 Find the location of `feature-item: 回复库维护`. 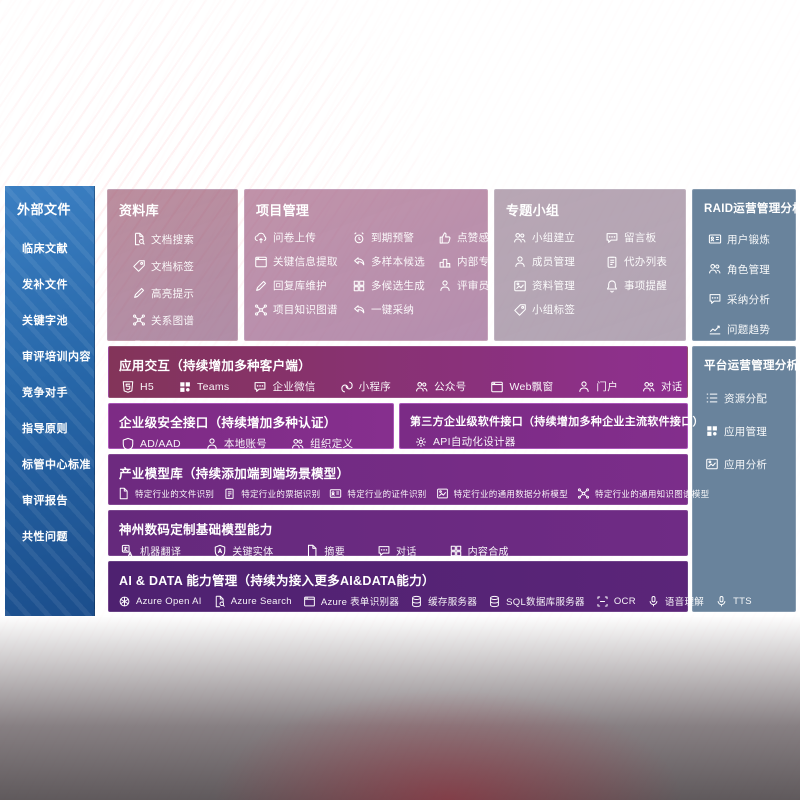

feature-item: 回复库维护 is located at coordinates (303, 285).